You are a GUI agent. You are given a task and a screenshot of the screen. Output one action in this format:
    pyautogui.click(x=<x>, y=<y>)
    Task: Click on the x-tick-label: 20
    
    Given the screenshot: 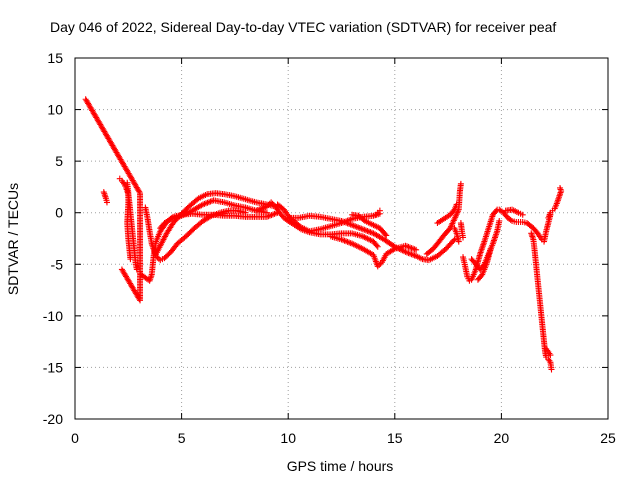 What is the action you would take?
    pyautogui.click(x=502, y=438)
    